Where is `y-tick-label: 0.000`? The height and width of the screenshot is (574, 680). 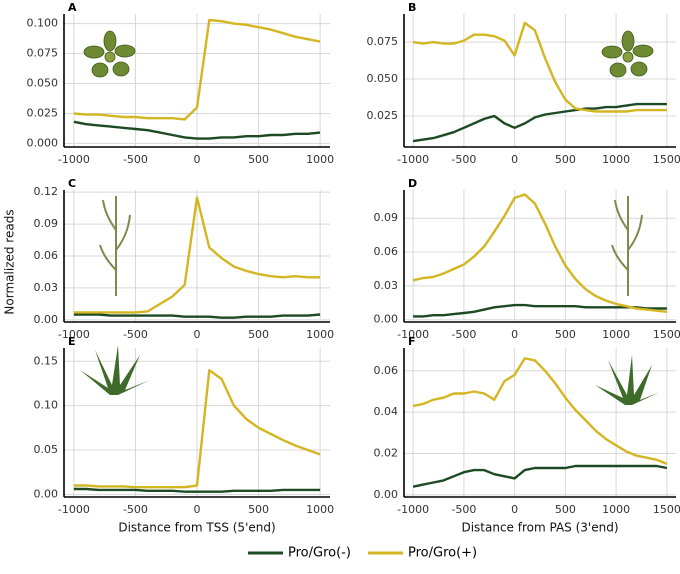
y-tick-label: 0.000 is located at coordinates (43, 142).